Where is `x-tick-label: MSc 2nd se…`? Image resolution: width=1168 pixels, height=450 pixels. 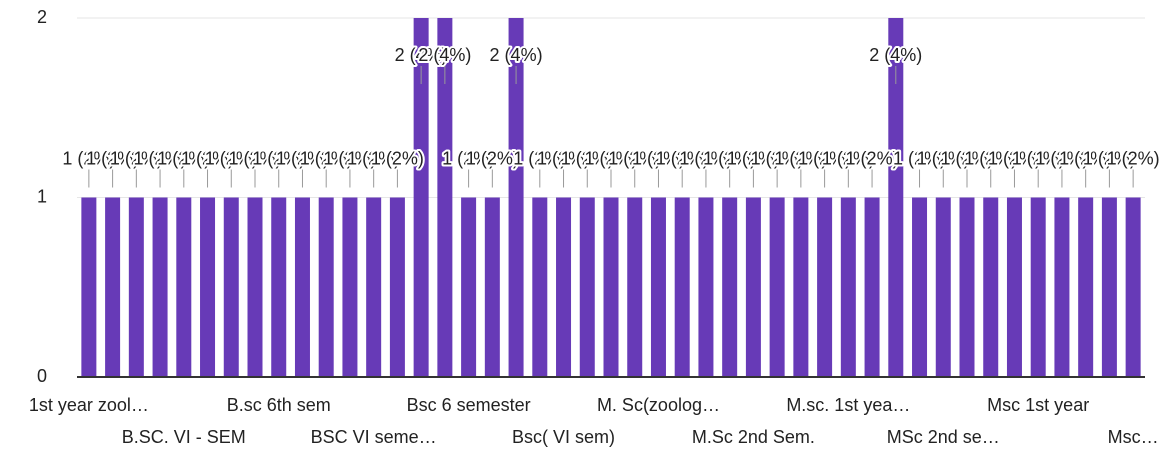
x-tick-label: MSc 2nd se… is located at coordinates (943, 437).